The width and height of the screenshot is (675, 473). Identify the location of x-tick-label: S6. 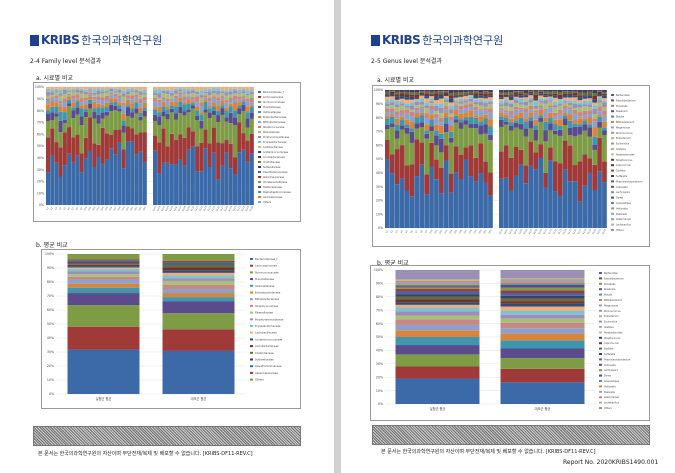
(69, 208).